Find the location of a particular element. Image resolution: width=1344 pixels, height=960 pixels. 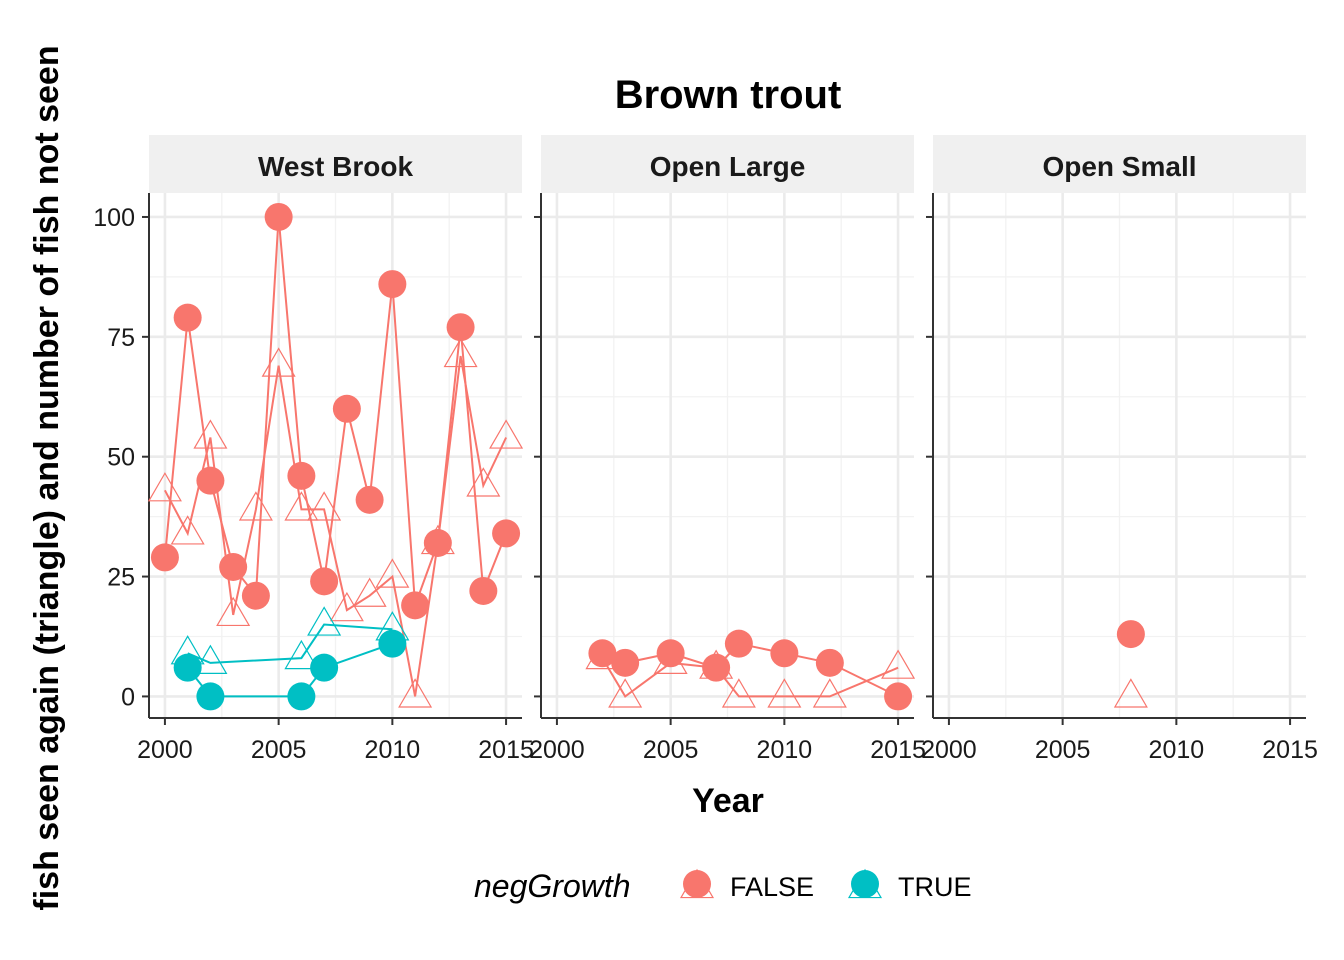

legend-circle-true is located at coordinates (865, 884).